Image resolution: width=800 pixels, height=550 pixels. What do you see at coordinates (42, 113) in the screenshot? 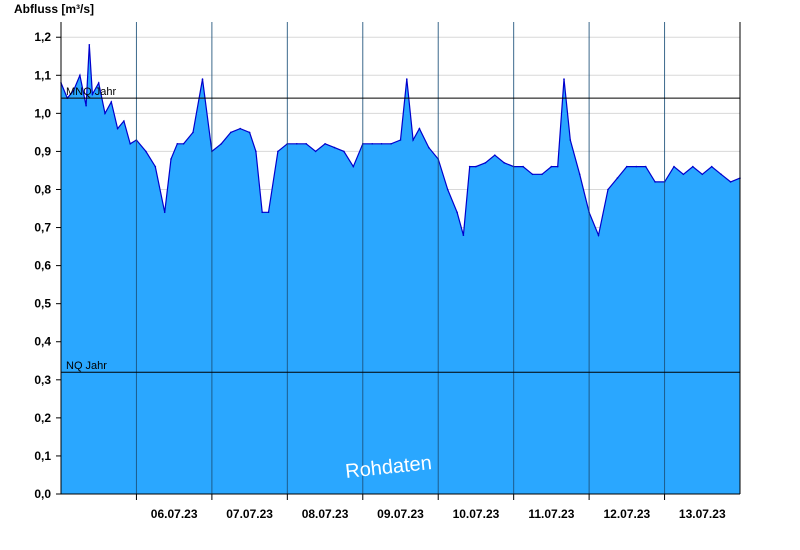
I see `y-tick-label: 1,0` at bounding box center [42, 113].